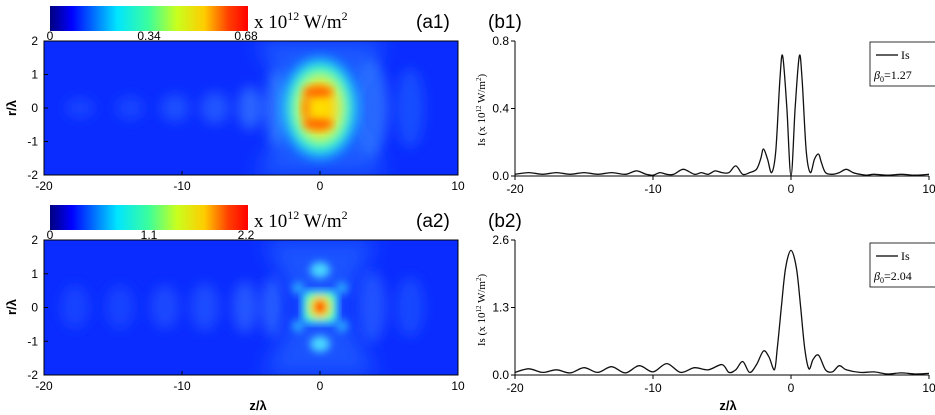  I want to click on heatmap-a2-lobes, so click(320, 307).